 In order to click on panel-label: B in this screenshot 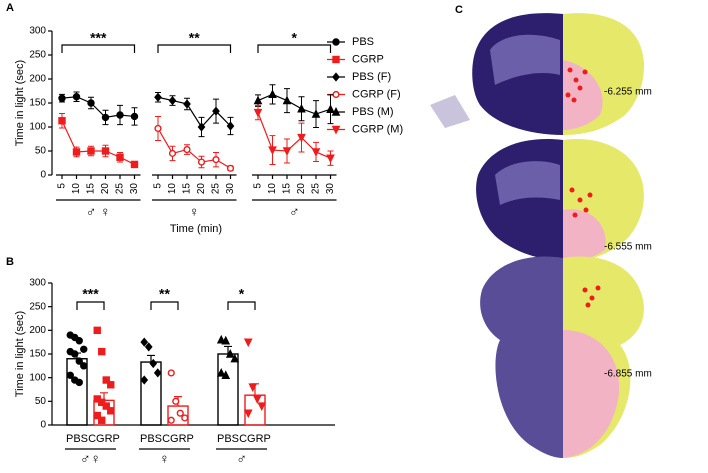, I will do `click(10, 262)`.